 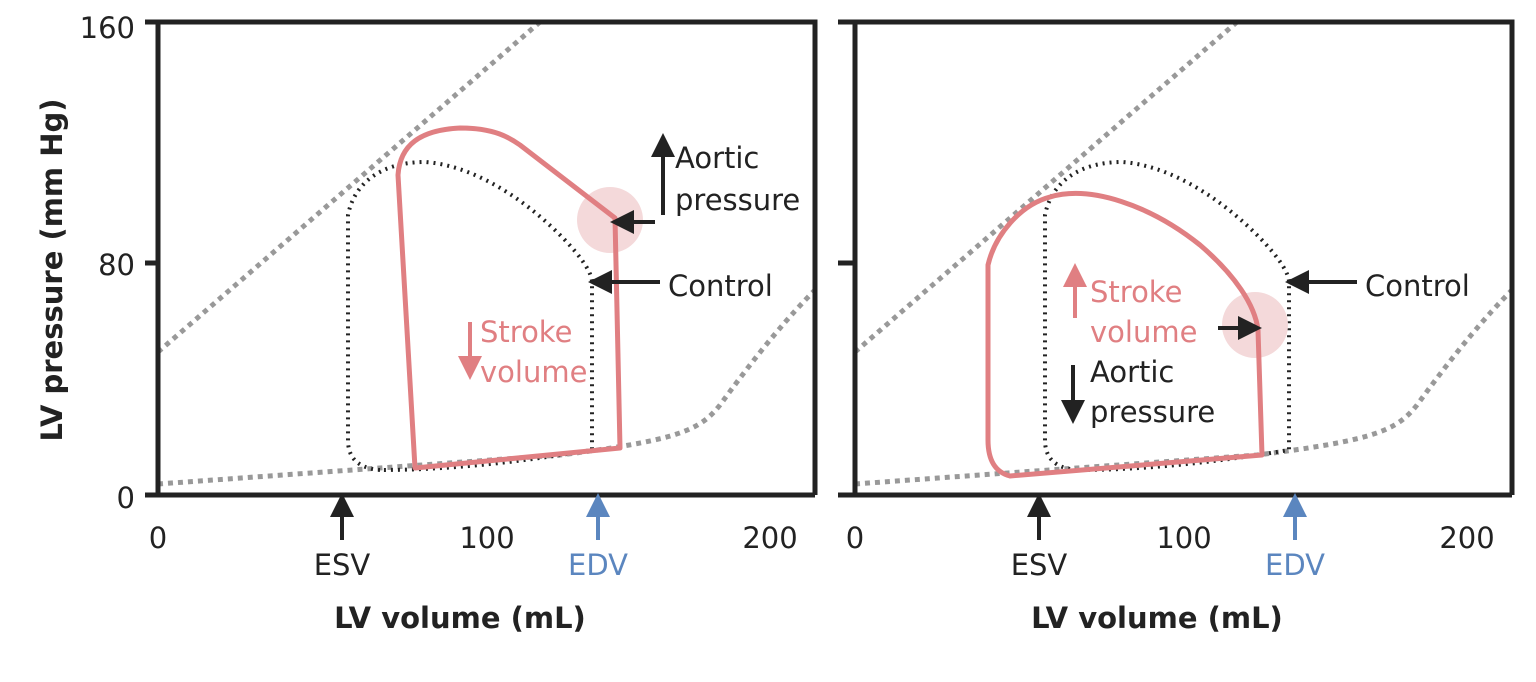 What do you see at coordinates (126, 498) in the screenshot?
I see `y-tick-label: 0` at bounding box center [126, 498].